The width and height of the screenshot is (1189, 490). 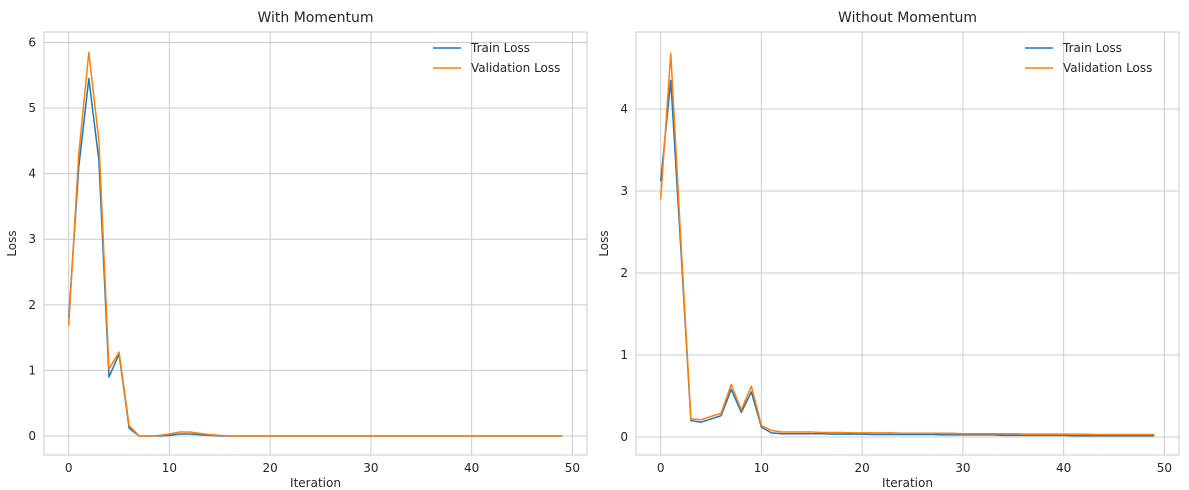 I want to click on chart-title: Without Momentum, so click(x=907, y=18).